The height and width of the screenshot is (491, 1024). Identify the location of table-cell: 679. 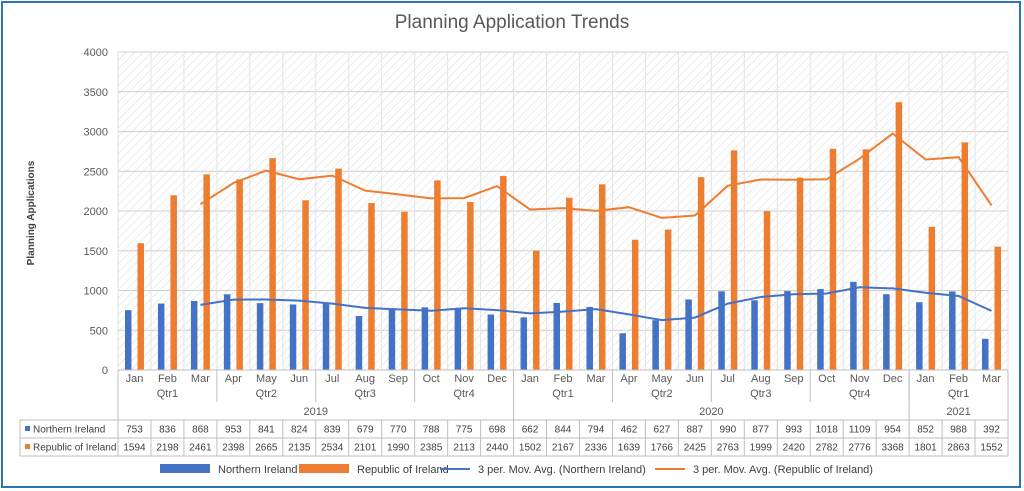
(365, 430).